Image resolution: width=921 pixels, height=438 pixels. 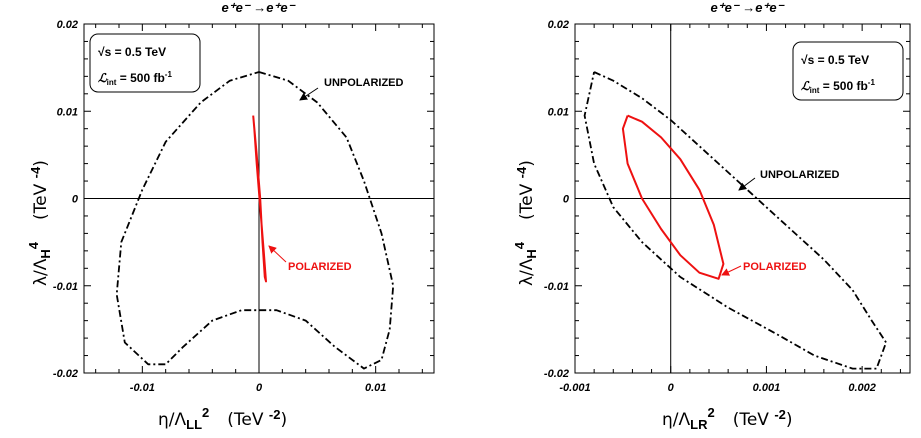 What do you see at coordinates (375, 388) in the screenshot?
I see `x-tick-label: 0.01` at bounding box center [375, 388].